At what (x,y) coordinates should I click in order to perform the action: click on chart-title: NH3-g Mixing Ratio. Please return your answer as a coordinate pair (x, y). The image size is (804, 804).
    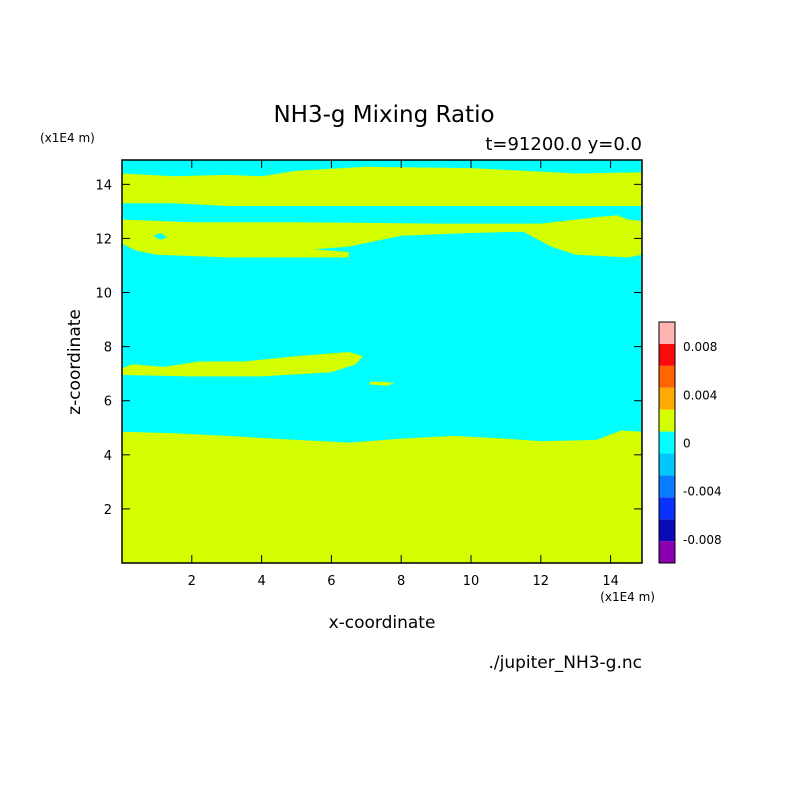
    Looking at the image, I should click on (383, 115).